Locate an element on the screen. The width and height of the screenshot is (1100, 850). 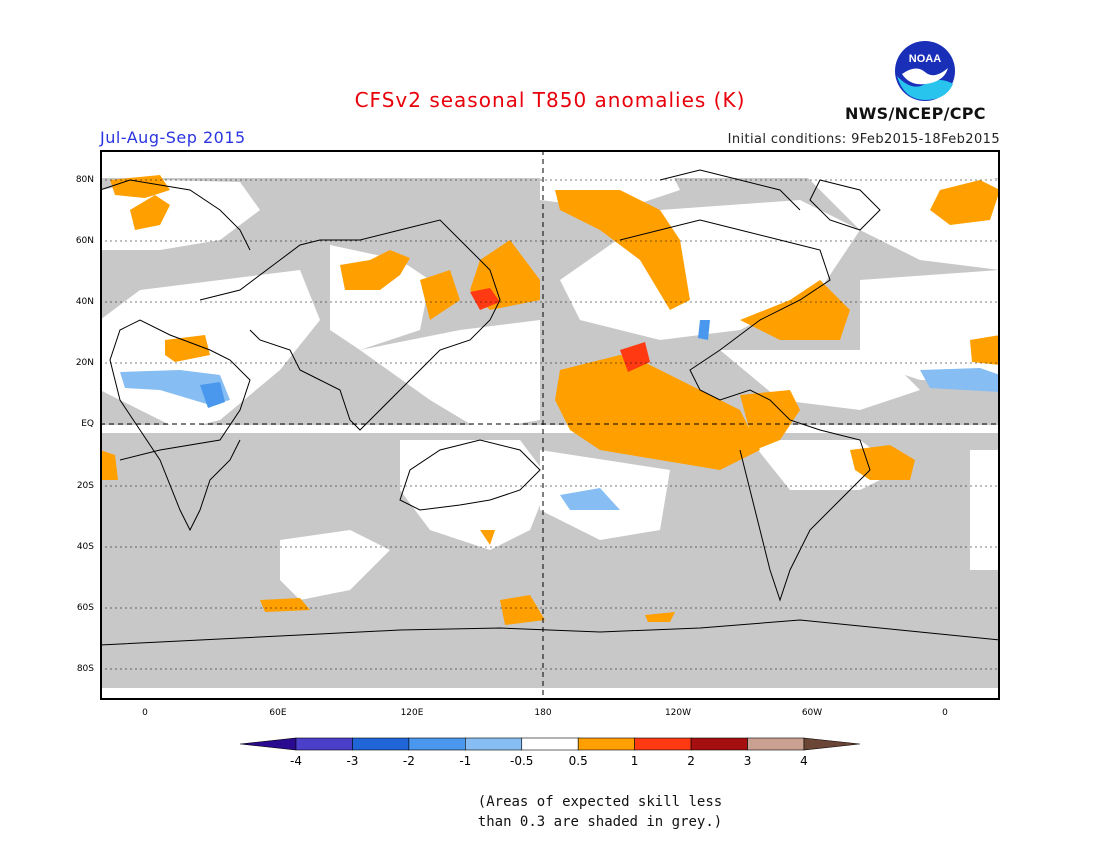
chart-title: CFSv2 seasonal T850 anomalies (K) is located at coordinates (550, 100).